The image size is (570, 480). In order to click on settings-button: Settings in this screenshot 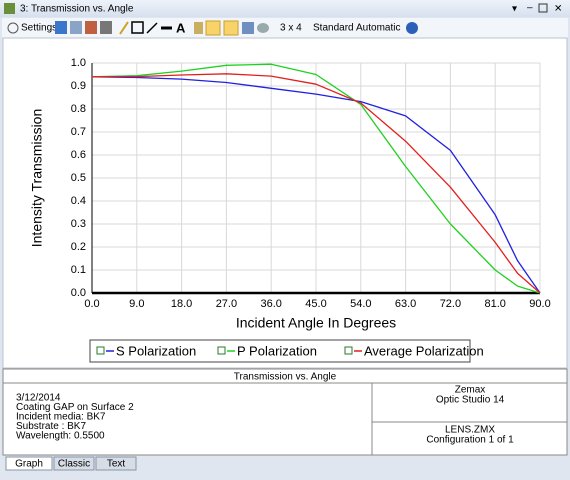, I will do `click(39, 28)`.